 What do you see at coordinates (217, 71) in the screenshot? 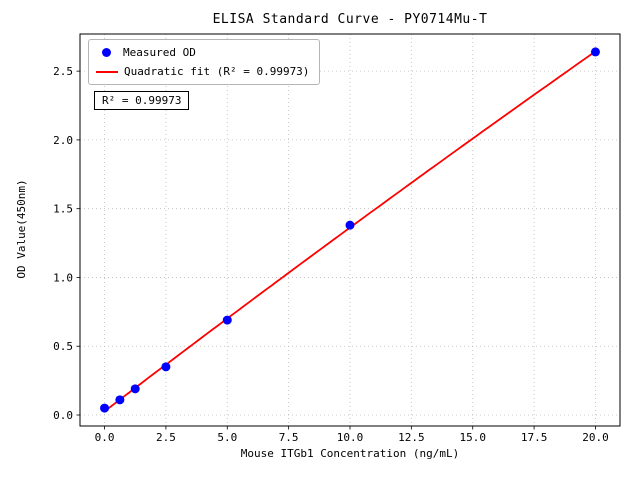
I see `legend-label: Quadratic fit (R² = 0.99973)` at bounding box center [217, 71].